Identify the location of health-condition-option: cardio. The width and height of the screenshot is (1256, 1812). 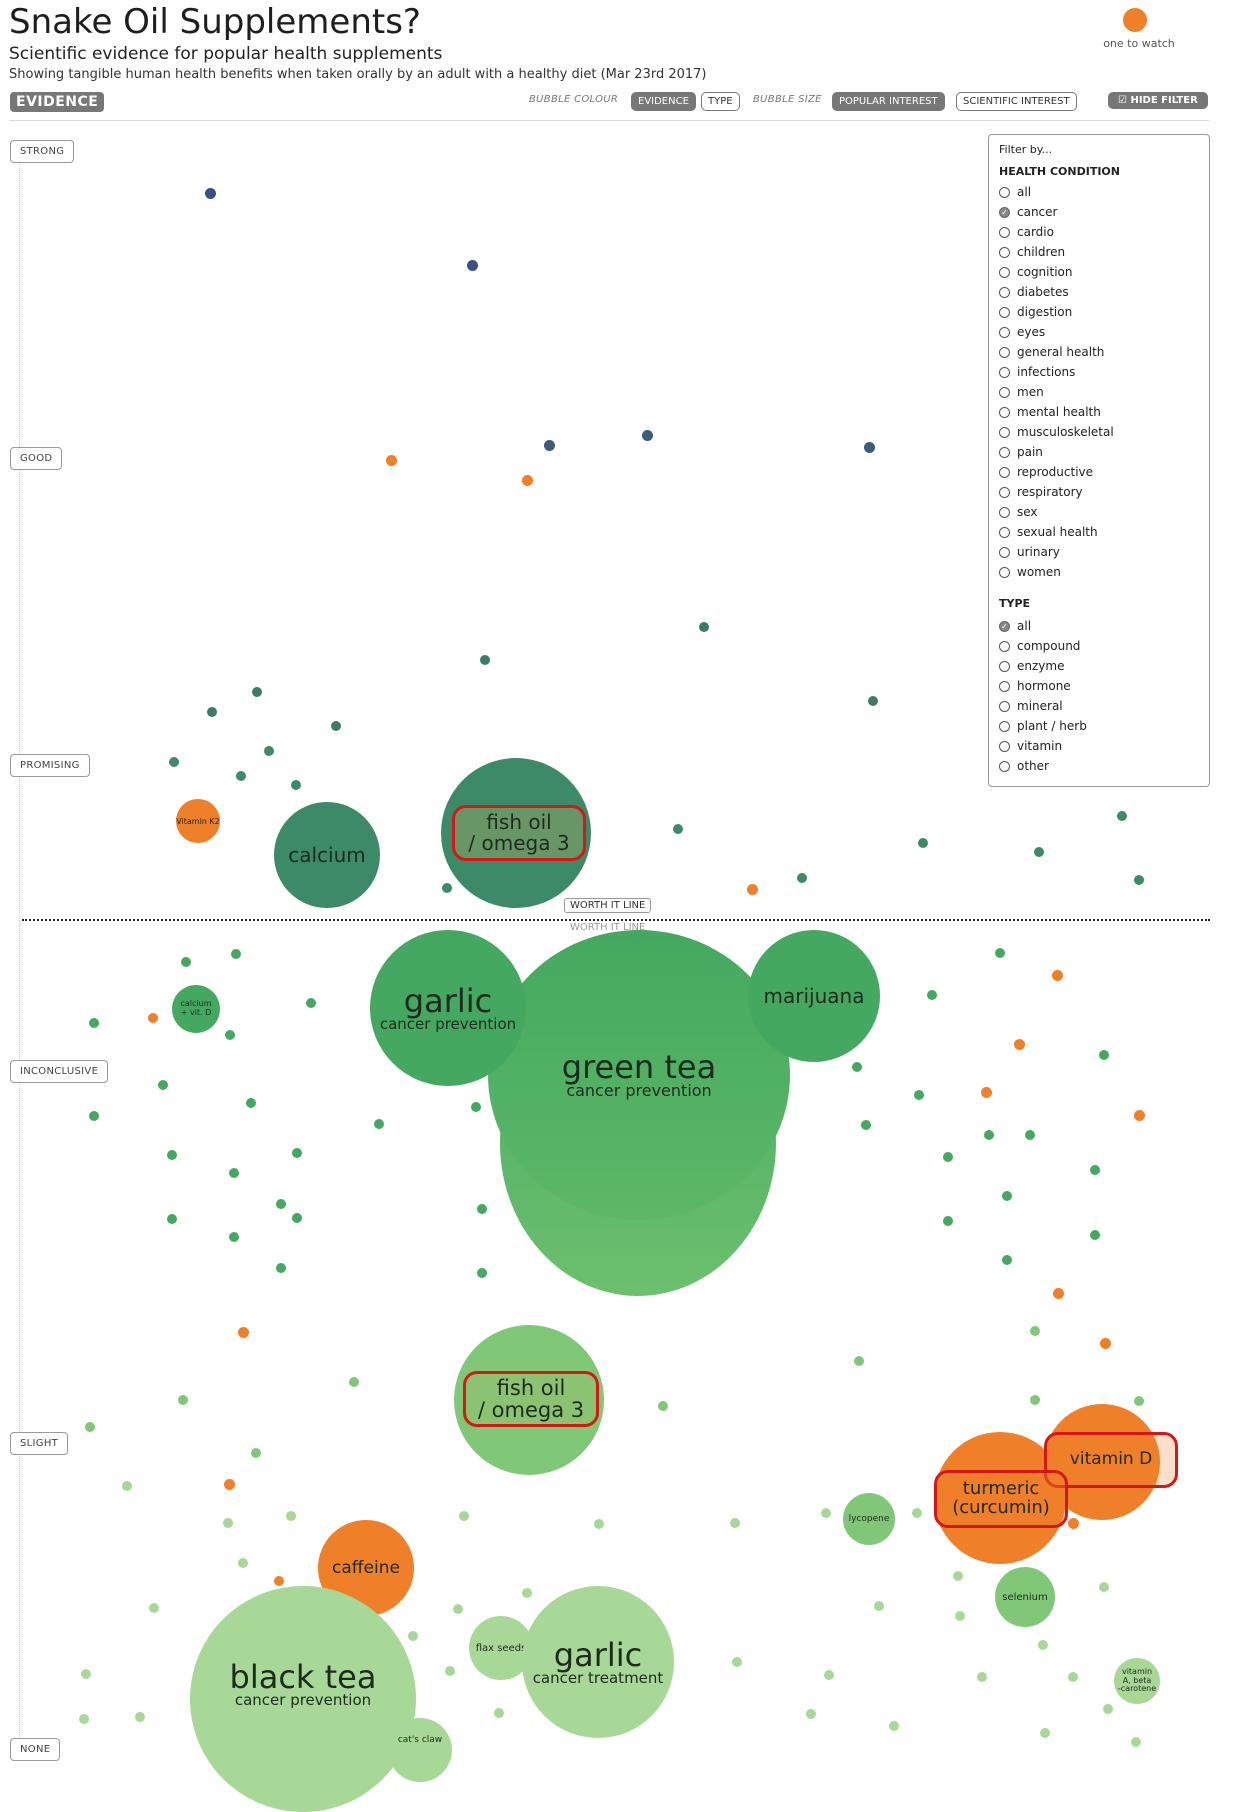
(1026, 232).